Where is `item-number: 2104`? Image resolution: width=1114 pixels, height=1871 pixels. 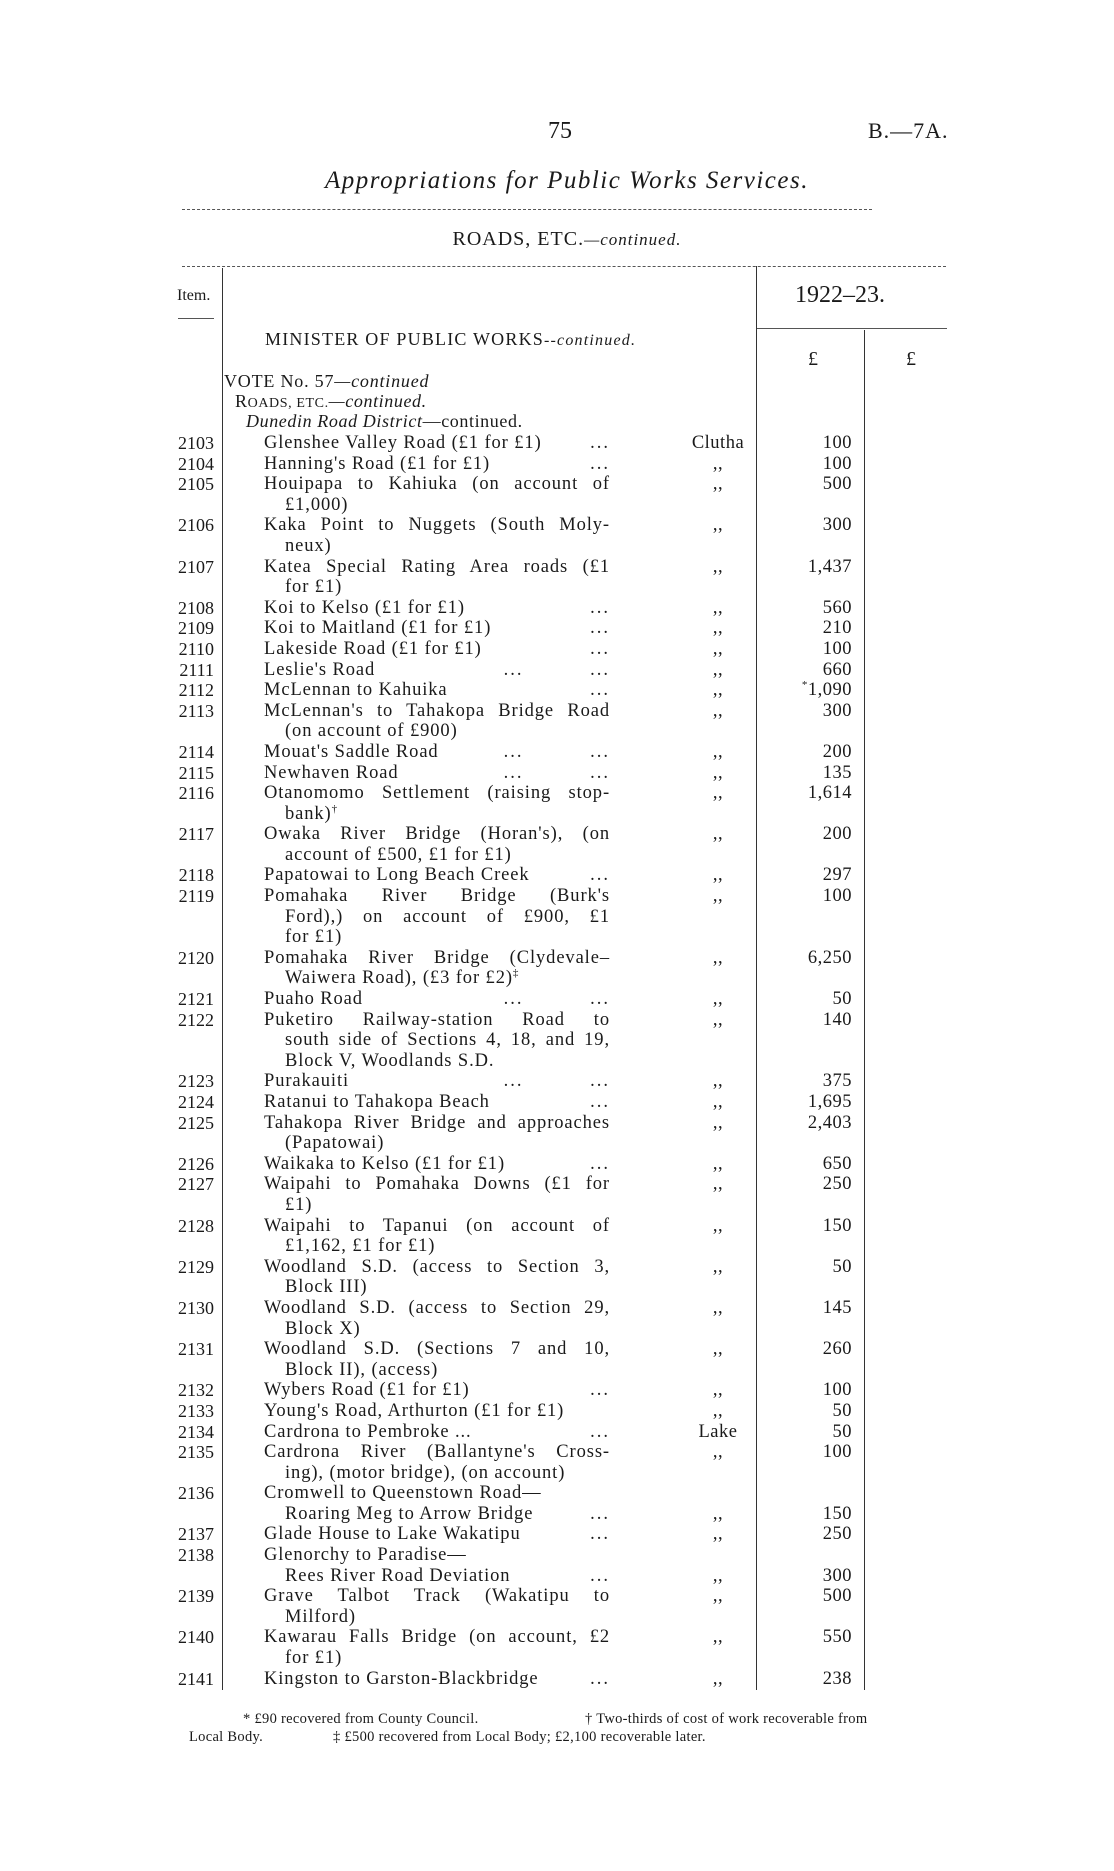 item-number: 2104 is located at coordinates (196, 463).